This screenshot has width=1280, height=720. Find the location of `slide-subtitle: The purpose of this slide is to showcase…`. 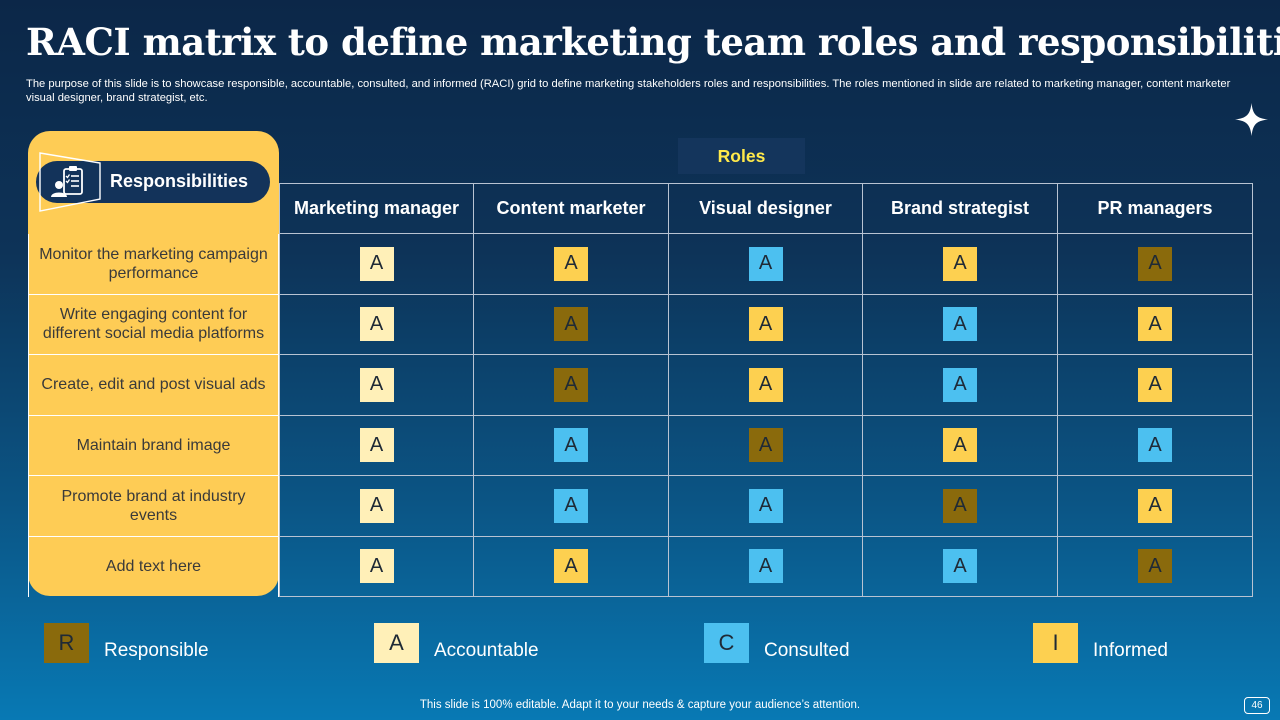

slide-subtitle: The purpose of this slide is to showcase… is located at coordinates (628, 91).